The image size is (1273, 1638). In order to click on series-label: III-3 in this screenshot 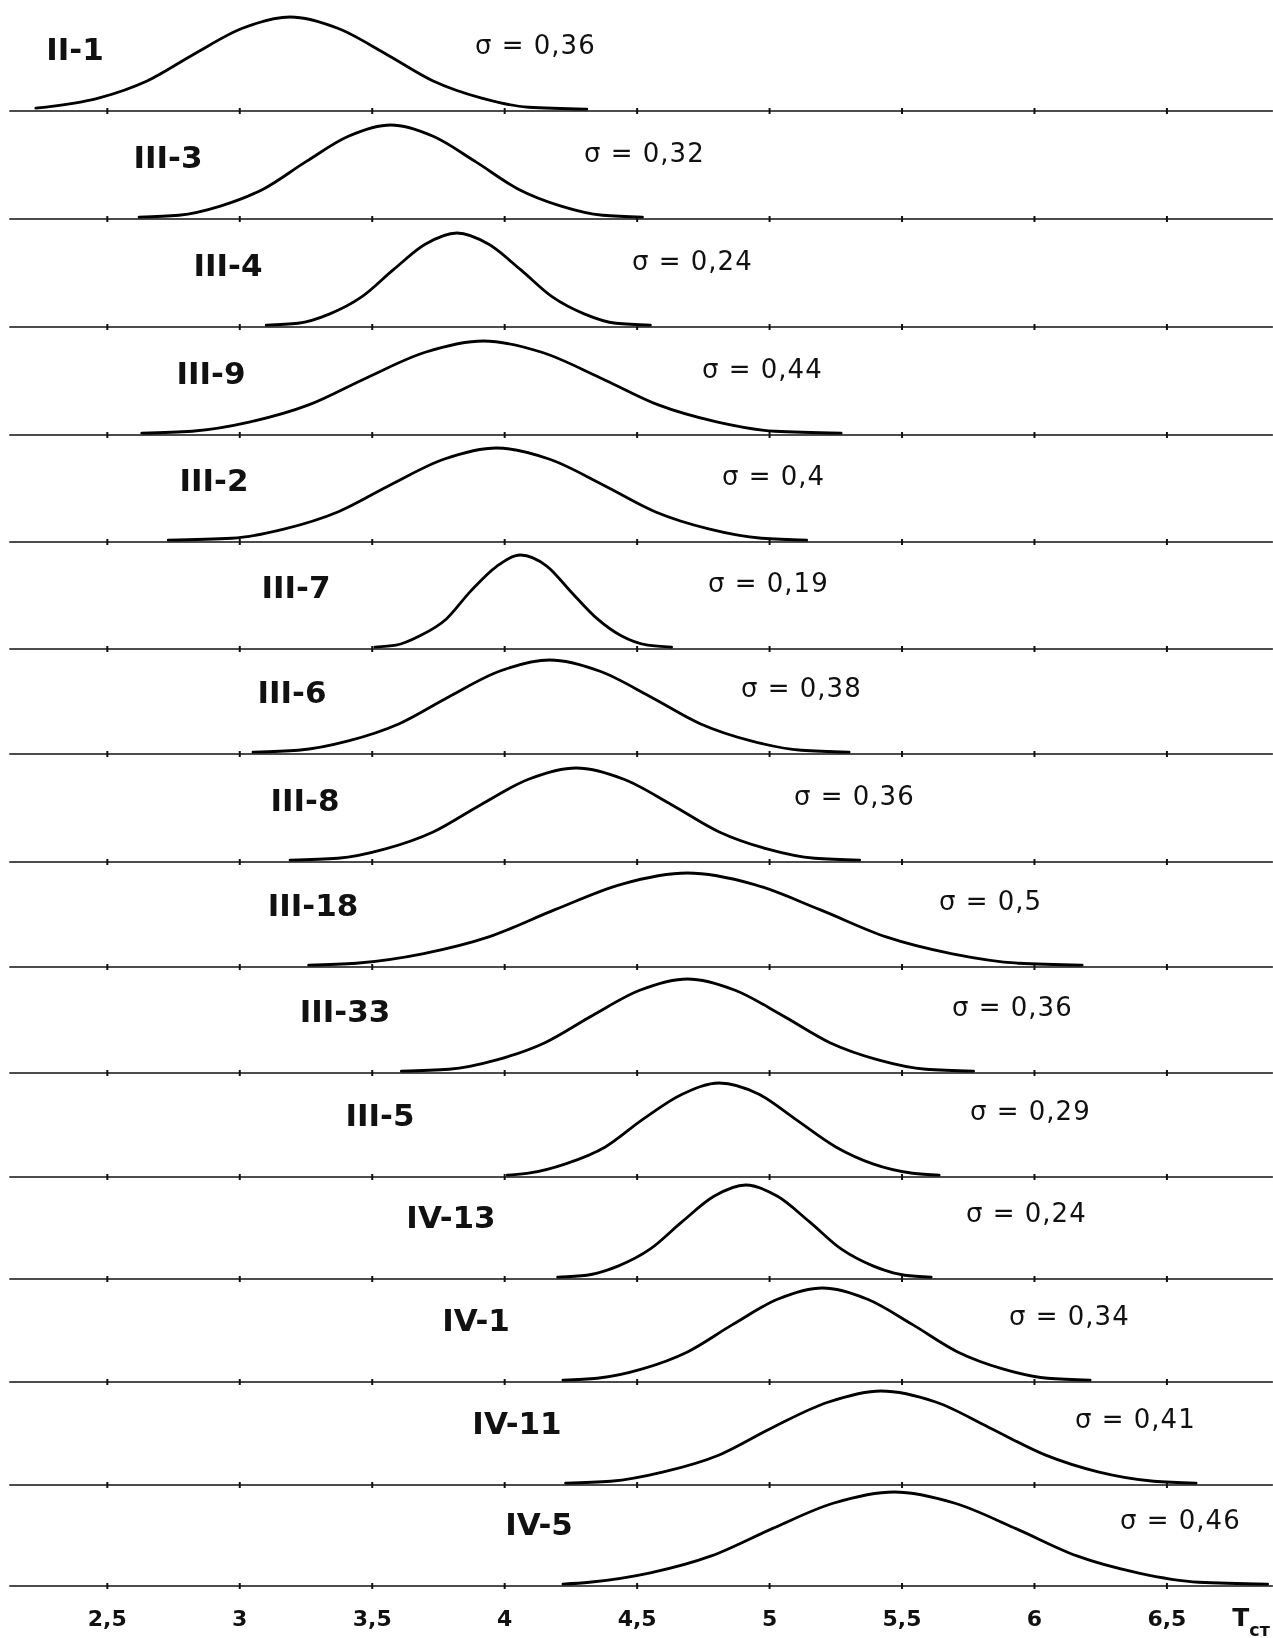, I will do `click(168, 157)`.